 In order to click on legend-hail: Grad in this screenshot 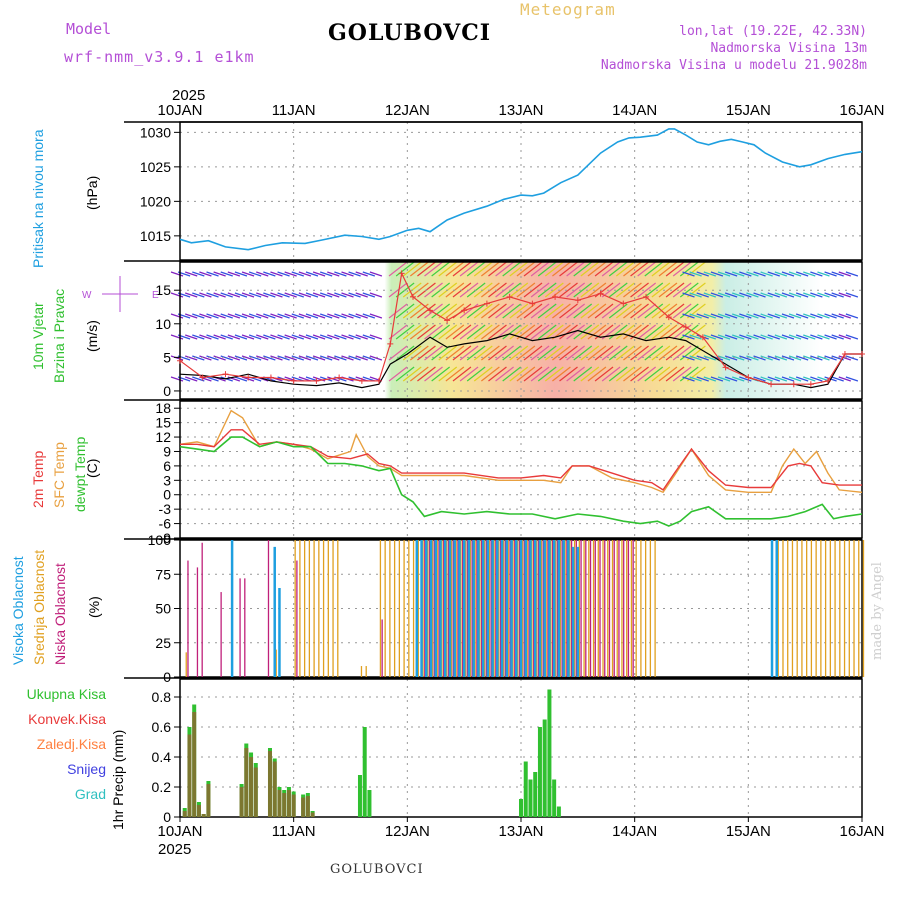, I will do `click(90, 794)`.